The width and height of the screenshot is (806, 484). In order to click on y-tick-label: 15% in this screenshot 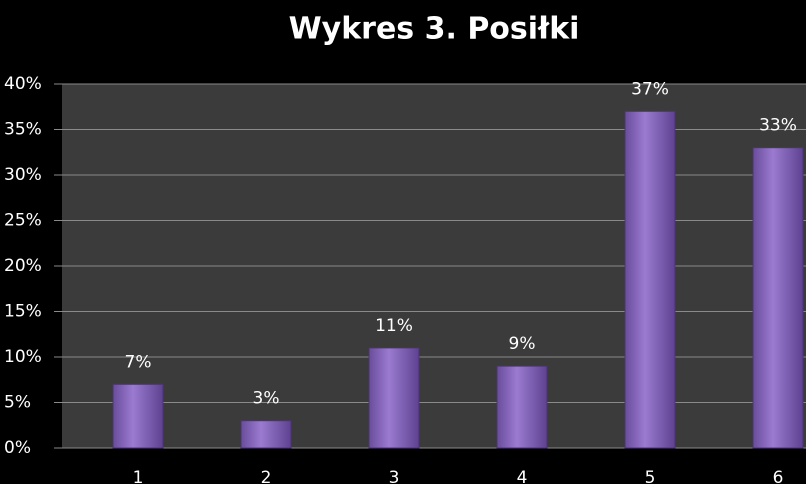, I will do `click(23, 312)`.